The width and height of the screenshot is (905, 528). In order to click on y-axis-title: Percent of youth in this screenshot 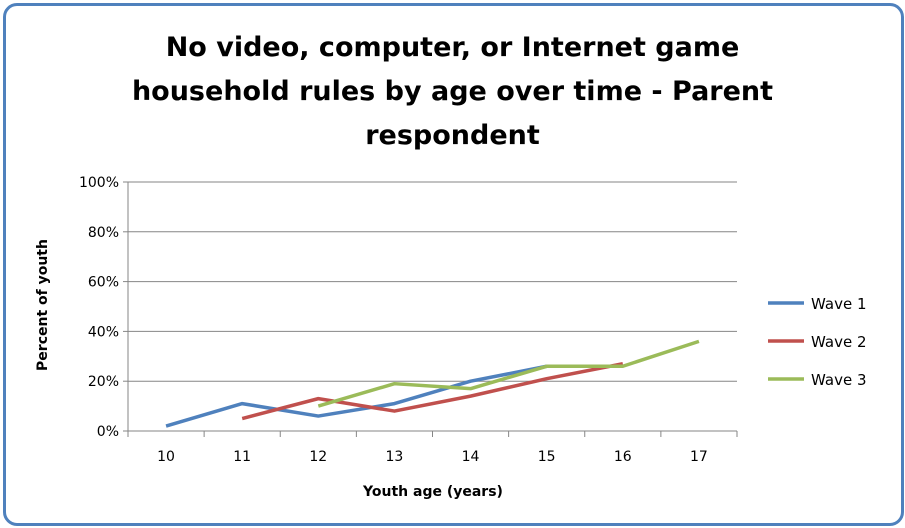, I will do `click(43, 305)`.